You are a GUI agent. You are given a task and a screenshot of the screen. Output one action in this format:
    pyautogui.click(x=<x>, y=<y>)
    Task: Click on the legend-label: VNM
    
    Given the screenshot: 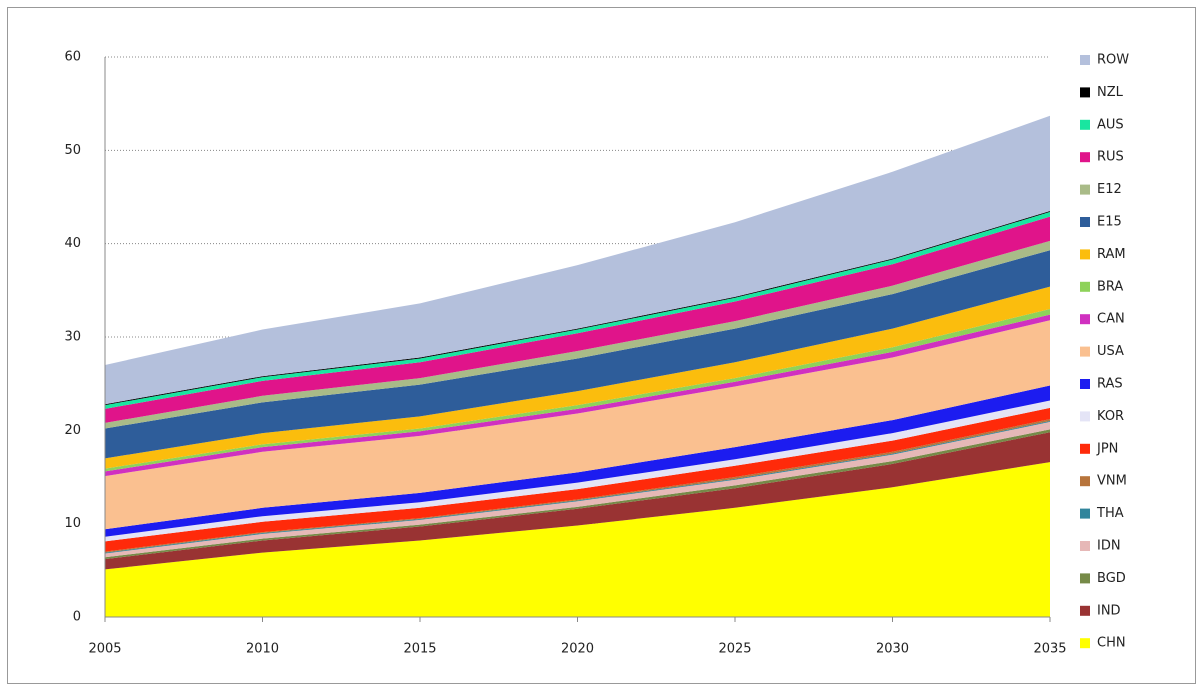 What is the action you would take?
    pyautogui.click(x=1112, y=481)
    